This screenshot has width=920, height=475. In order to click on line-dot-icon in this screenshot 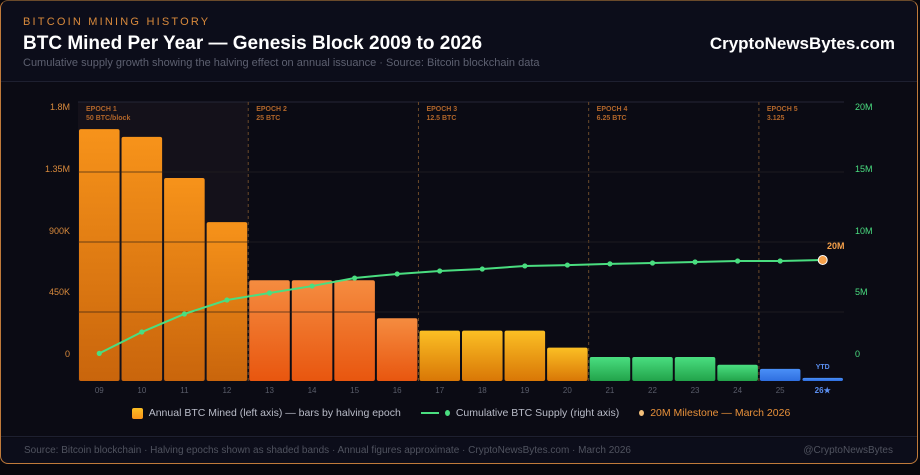, I will do `click(447, 413)`.